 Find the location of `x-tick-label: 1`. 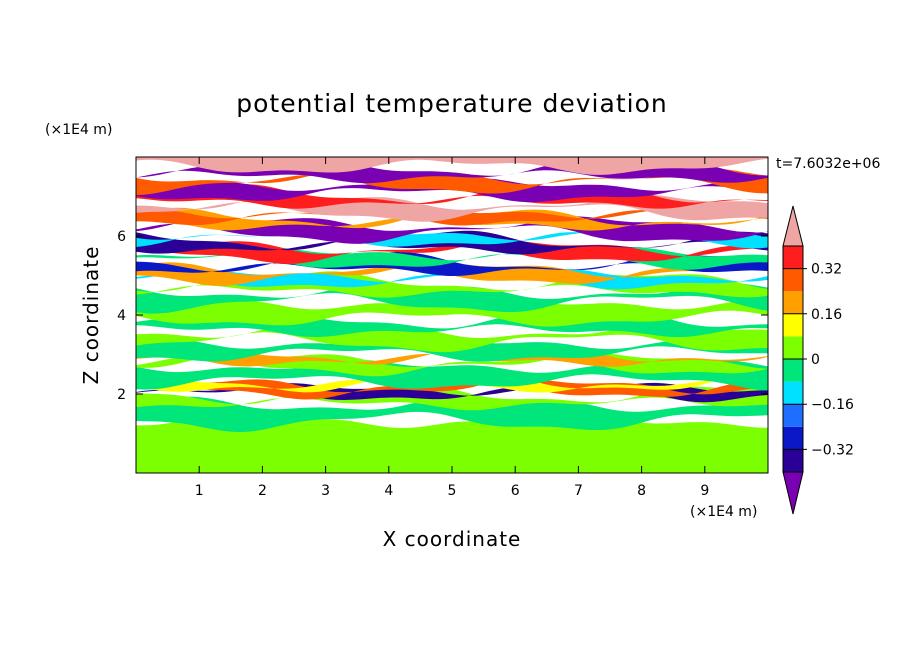

x-tick-label: 1 is located at coordinates (199, 491).